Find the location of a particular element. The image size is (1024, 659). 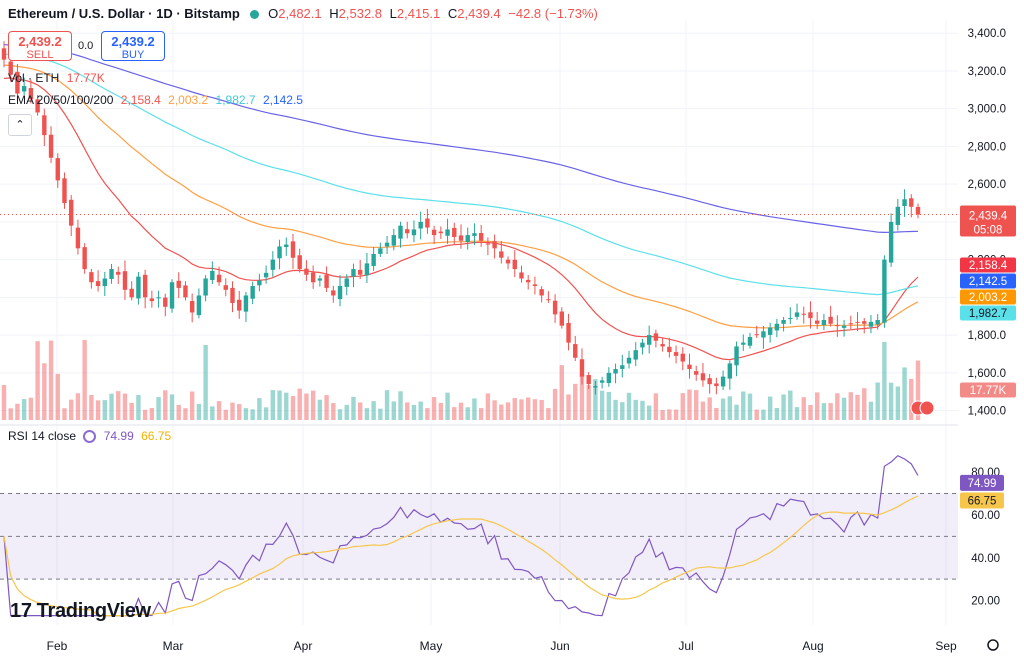

time-tick-label: Mar is located at coordinates (173, 646).